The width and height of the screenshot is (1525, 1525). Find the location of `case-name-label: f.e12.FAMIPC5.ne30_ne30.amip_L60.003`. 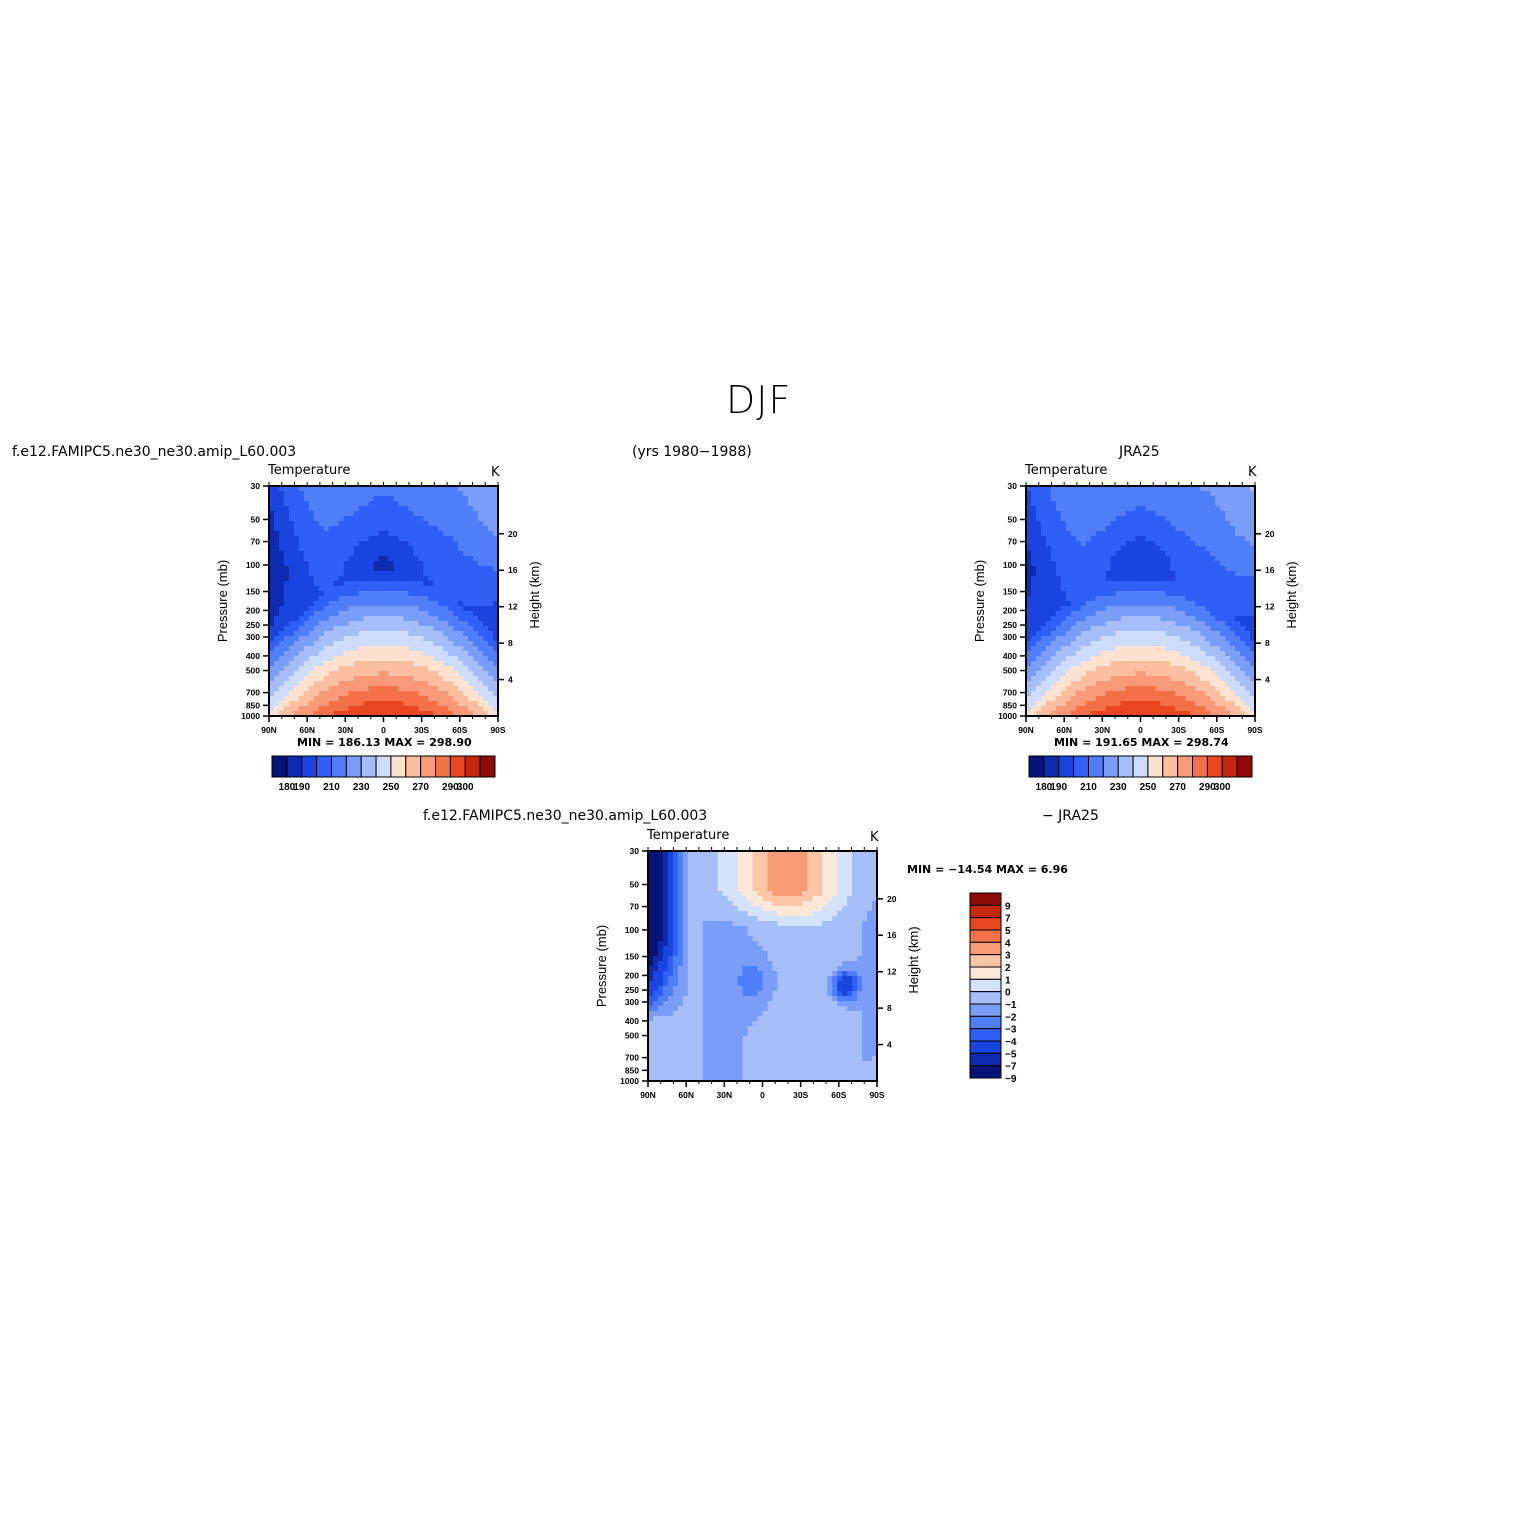

case-name-label: f.e12.FAMIPC5.ne30_ne30.amip_L60.003 is located at coordinates (154, 452).